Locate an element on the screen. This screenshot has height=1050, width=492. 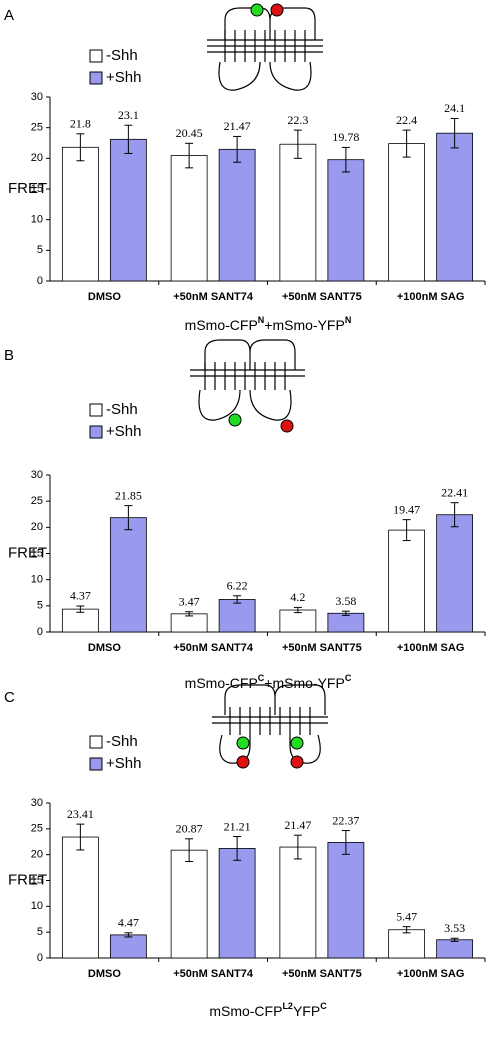
schematic-b is located at coordinates (247, 386).